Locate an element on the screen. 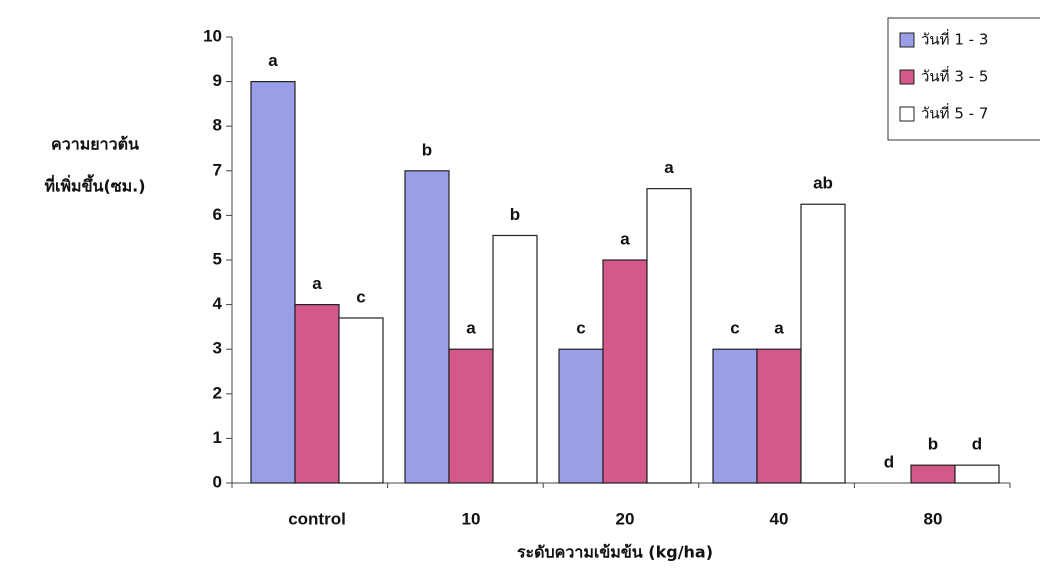 This screenshot has width=1040, height=569. y-tick-label: 4 is located at coordinates (218, 303).